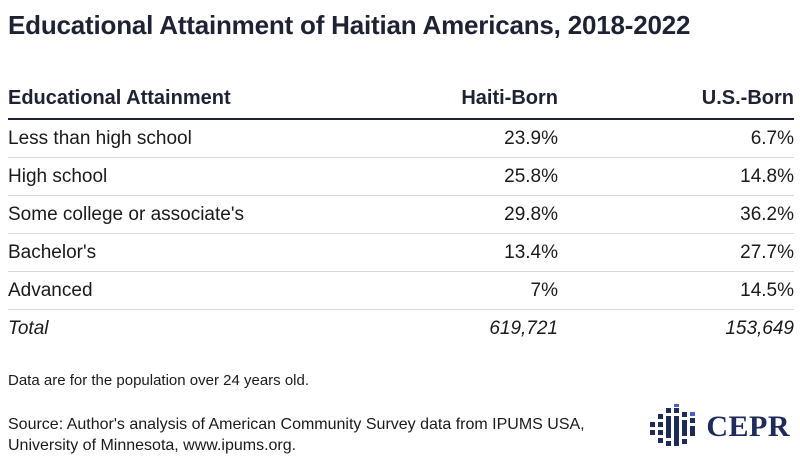 The height and width of the screenshot is (476, 800). I want to click on us-born-value: 14.8%, so click(676, 176).